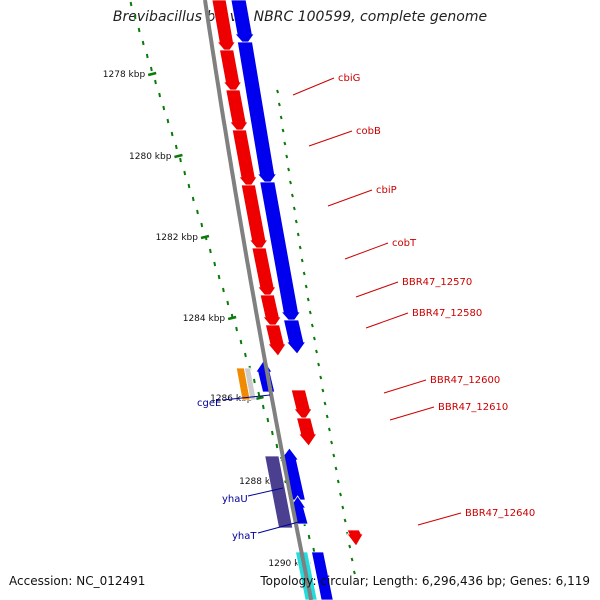 The height and width of the screenshot is (600, 600). I want to click on gene-label-bbr47_12600: BBR47_12600, so click(465, 380).